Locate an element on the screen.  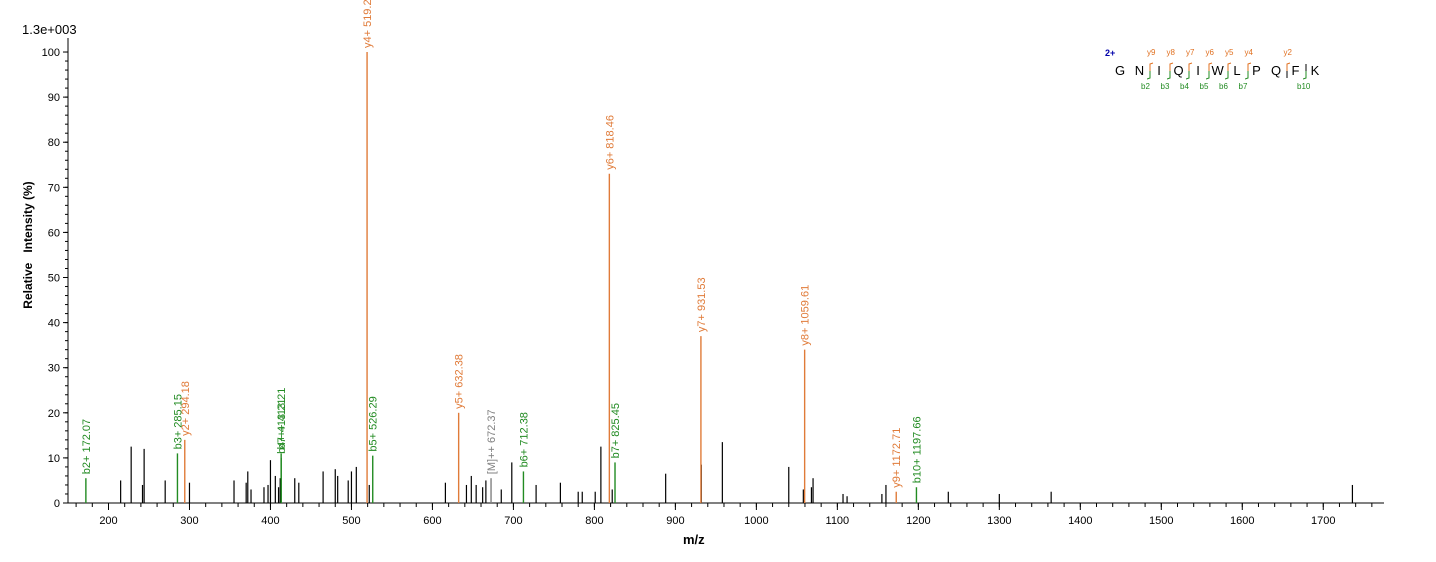
peptide-residue: W is located at coordinates (1217, 70).